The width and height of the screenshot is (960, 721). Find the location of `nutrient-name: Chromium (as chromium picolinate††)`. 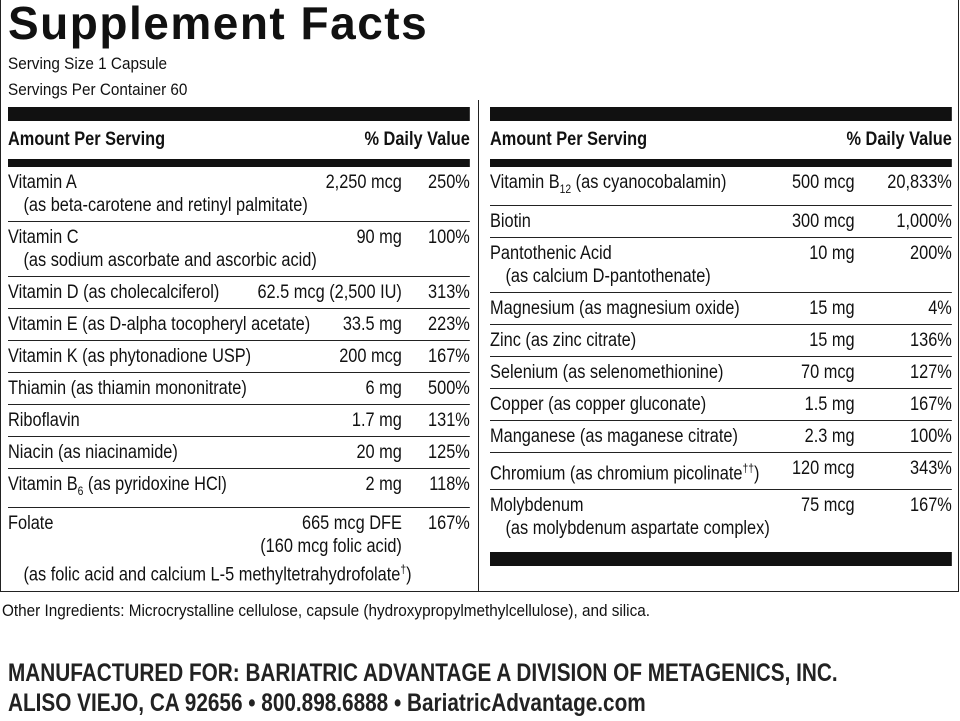

nutrient-name: Chromium (as chromium picolinate††) is located at coordinates (638, 471).